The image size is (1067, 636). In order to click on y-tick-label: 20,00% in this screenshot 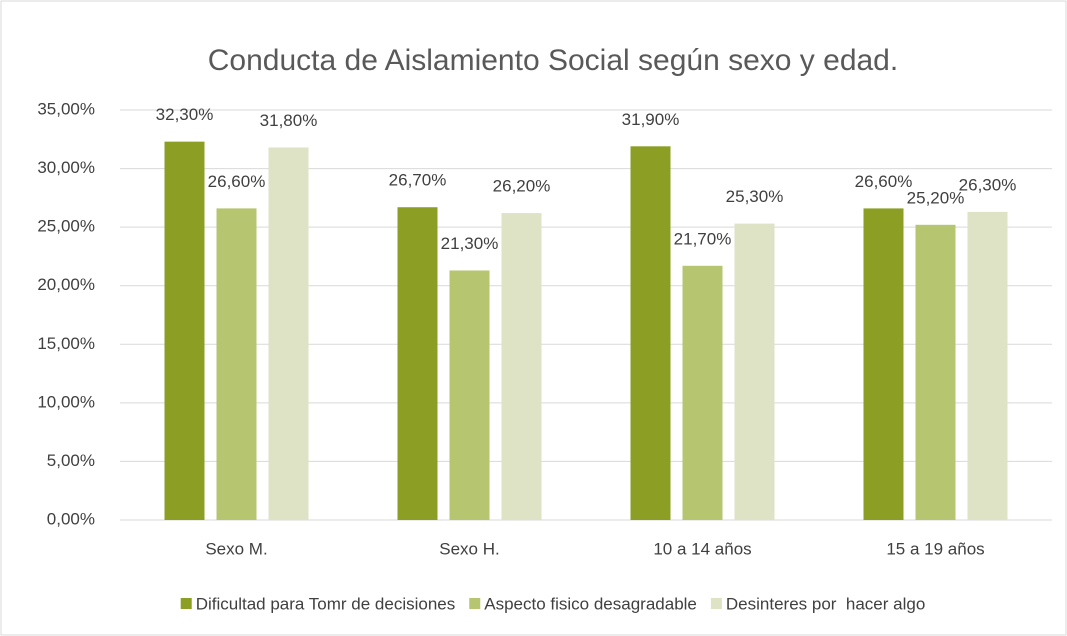, I will do `click(66, 284)`.